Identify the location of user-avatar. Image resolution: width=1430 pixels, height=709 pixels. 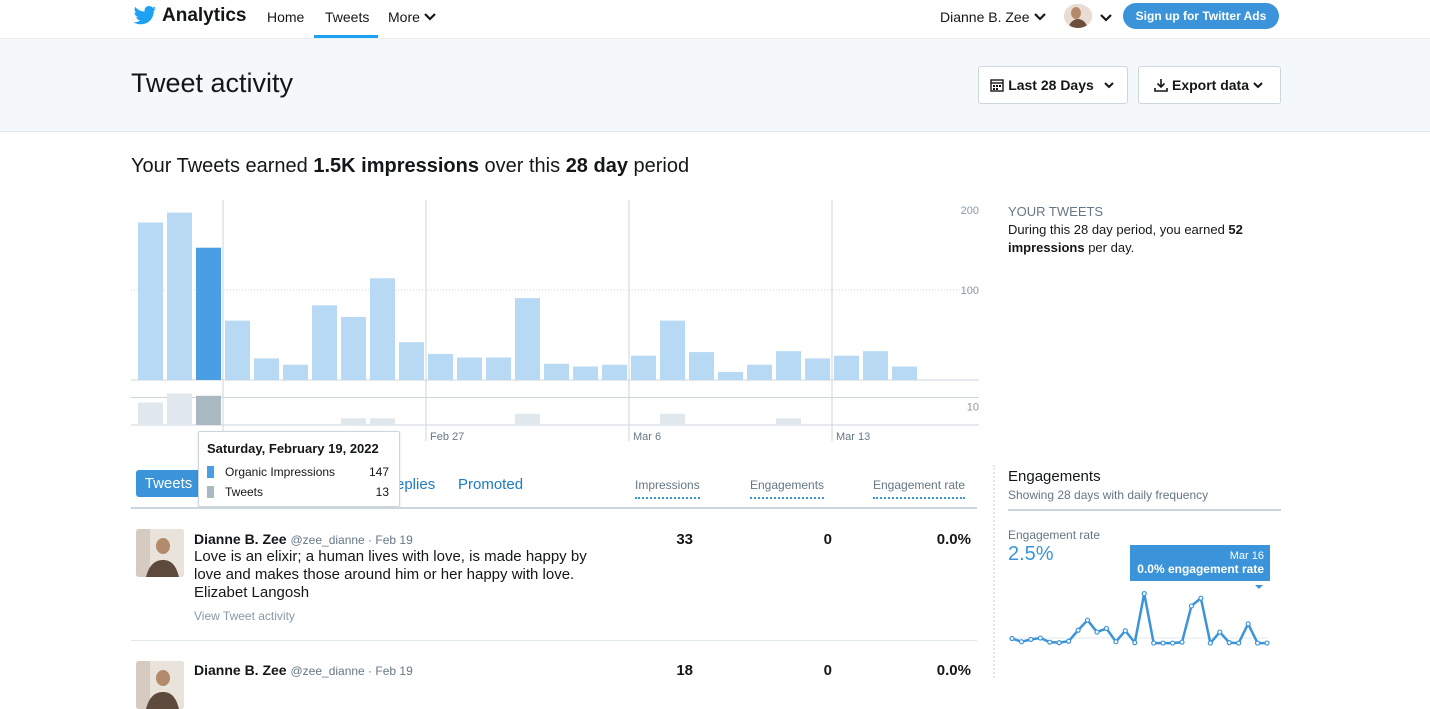
(1078, 16).